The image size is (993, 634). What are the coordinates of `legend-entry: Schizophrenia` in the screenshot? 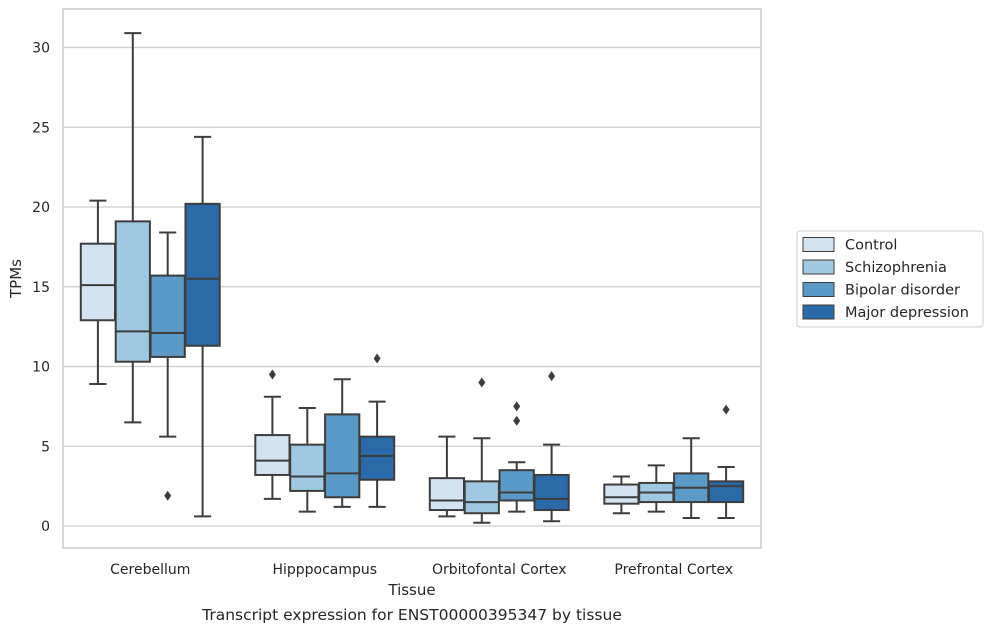 It's located at (896, 268).